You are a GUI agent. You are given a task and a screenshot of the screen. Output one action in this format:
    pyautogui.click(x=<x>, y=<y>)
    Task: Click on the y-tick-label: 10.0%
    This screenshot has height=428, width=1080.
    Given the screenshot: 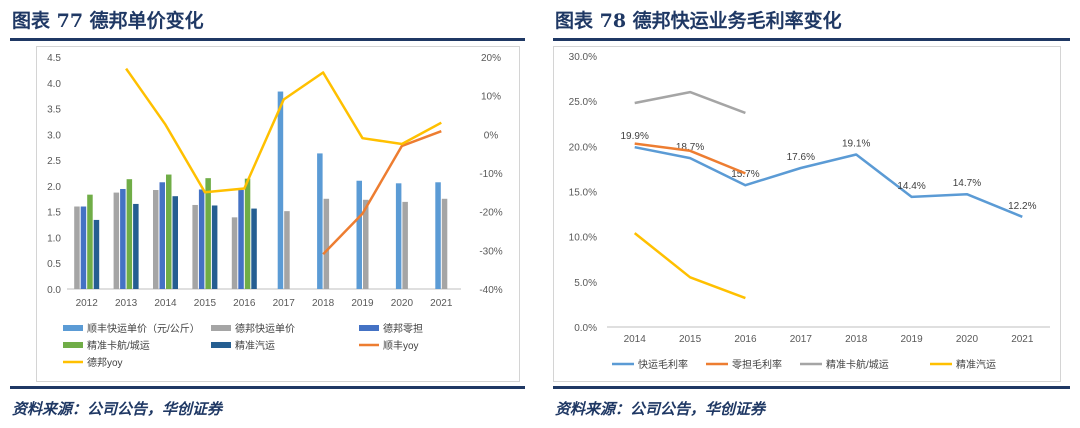 What is the action you would take?
    pyautogui.click(x=583, y=238)
    